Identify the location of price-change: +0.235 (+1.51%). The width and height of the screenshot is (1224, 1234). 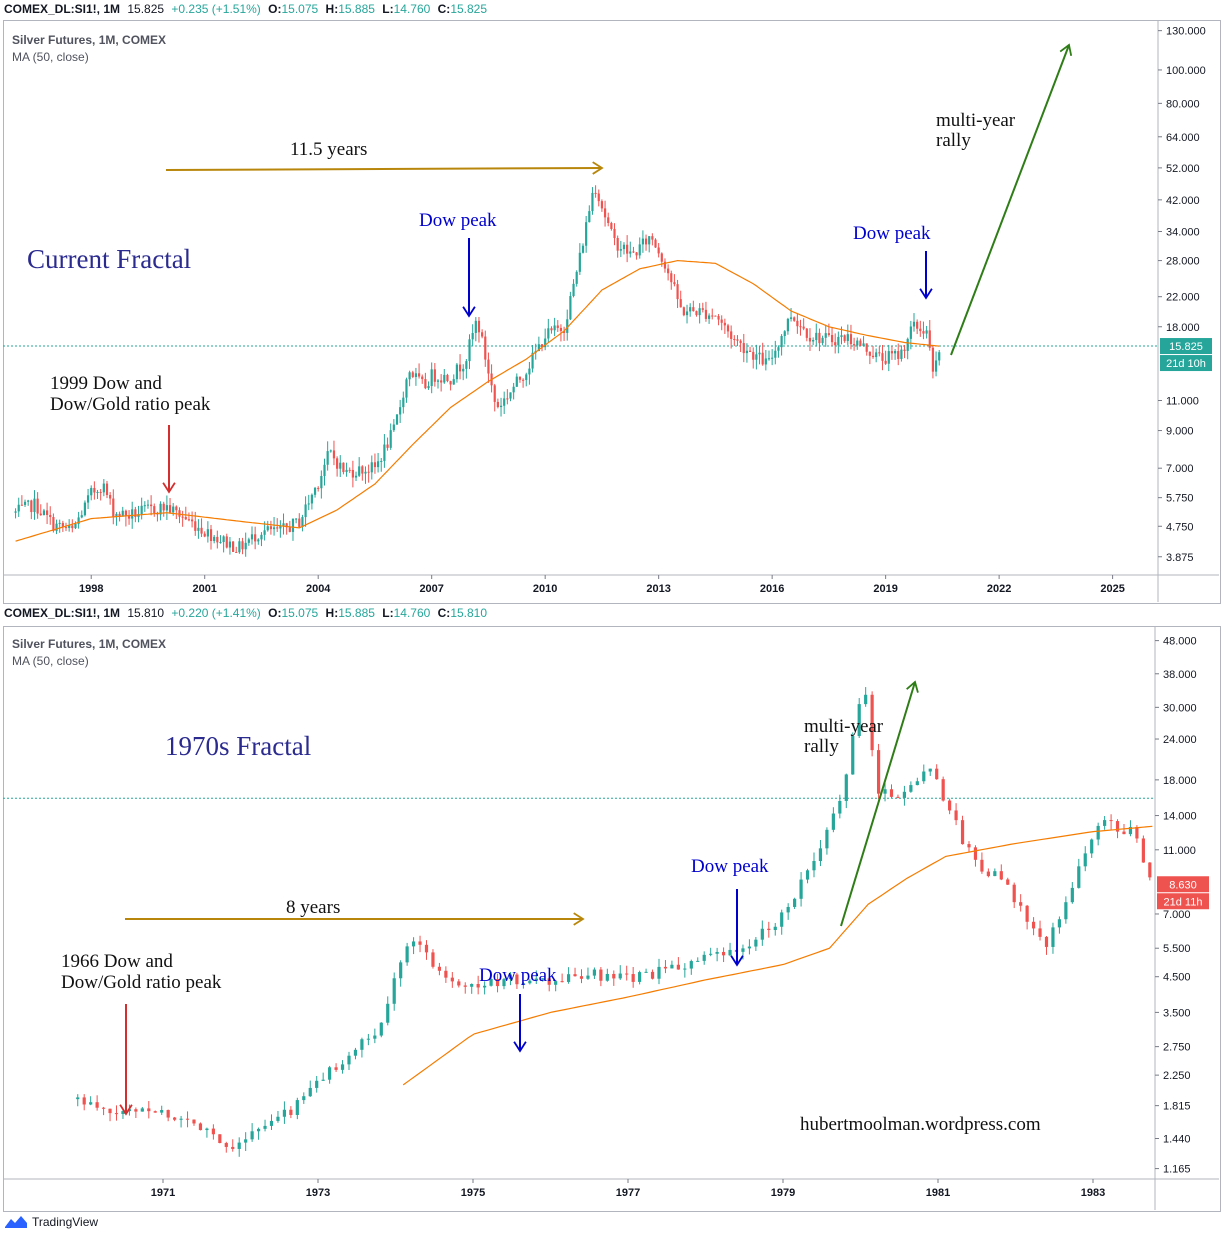
(216, 9).